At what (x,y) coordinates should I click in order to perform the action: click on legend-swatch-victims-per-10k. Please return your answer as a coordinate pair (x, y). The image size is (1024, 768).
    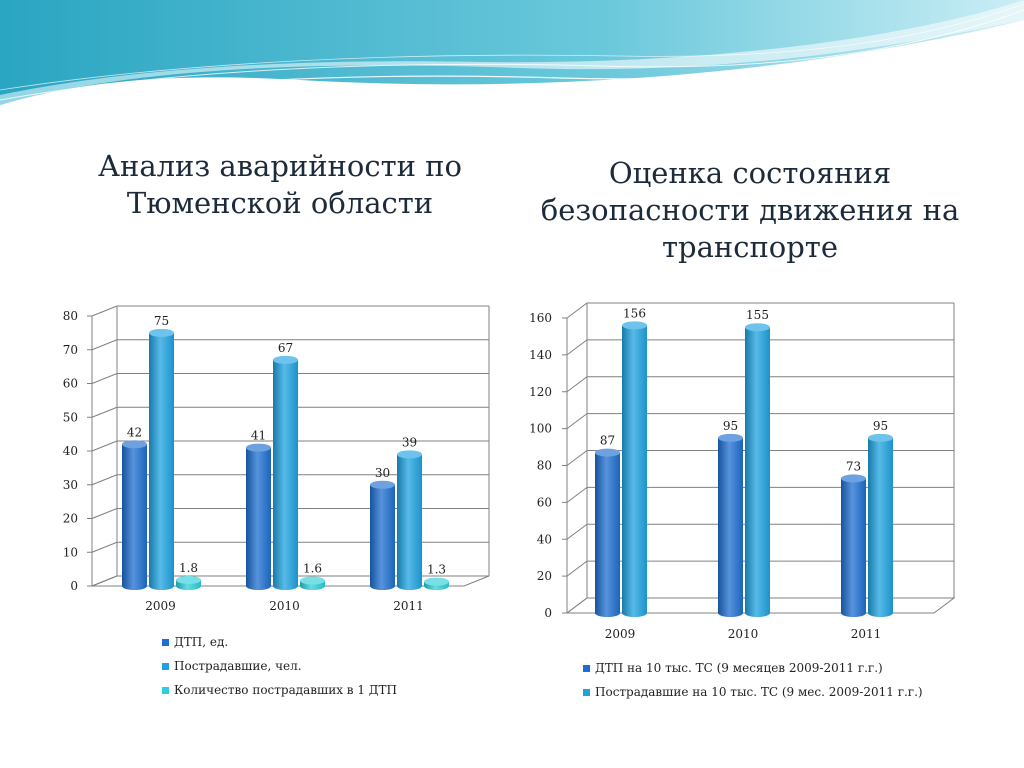
    Looking at the image, I should click on (586, 692).